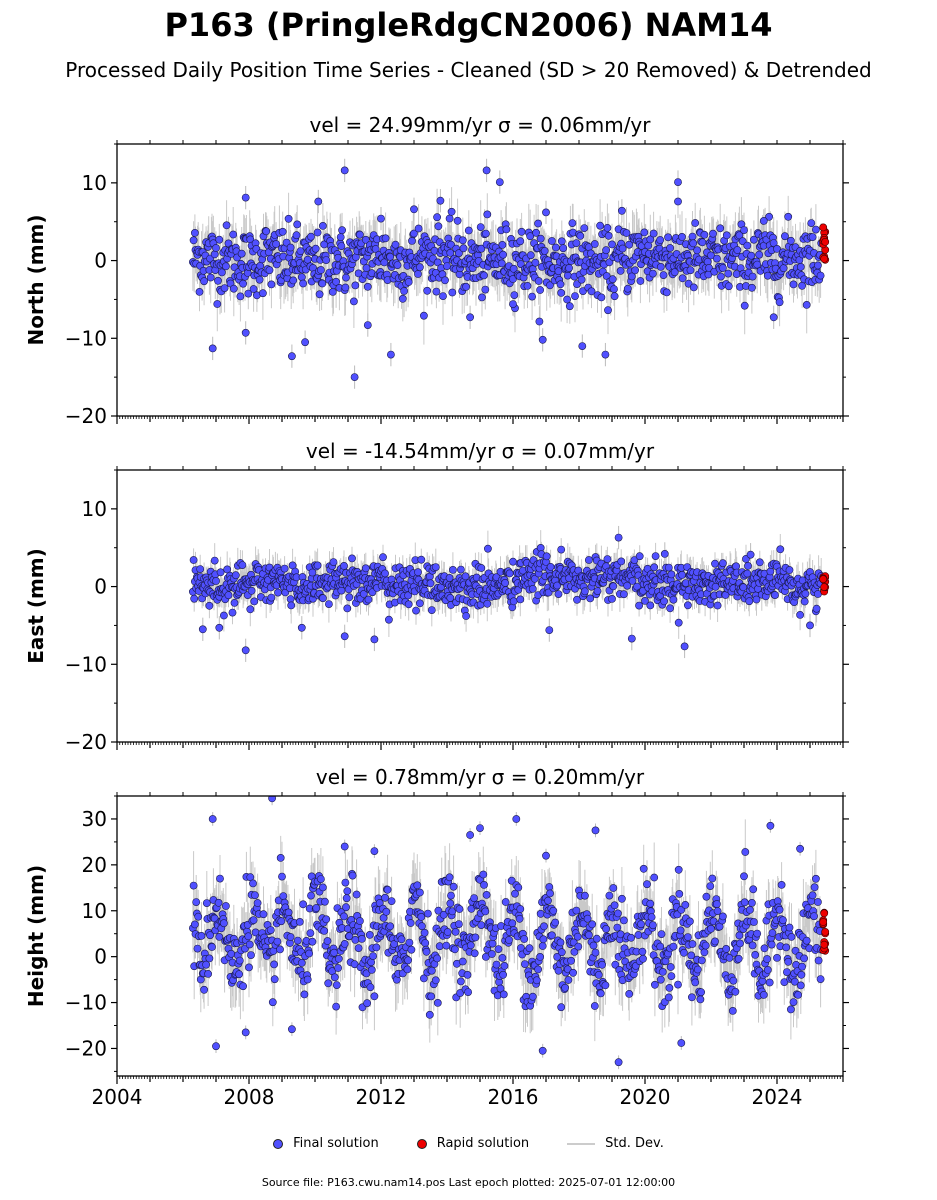  Describe the element at coordinates (823, 579) in the screenshot. I see `rapid-point` at that location.